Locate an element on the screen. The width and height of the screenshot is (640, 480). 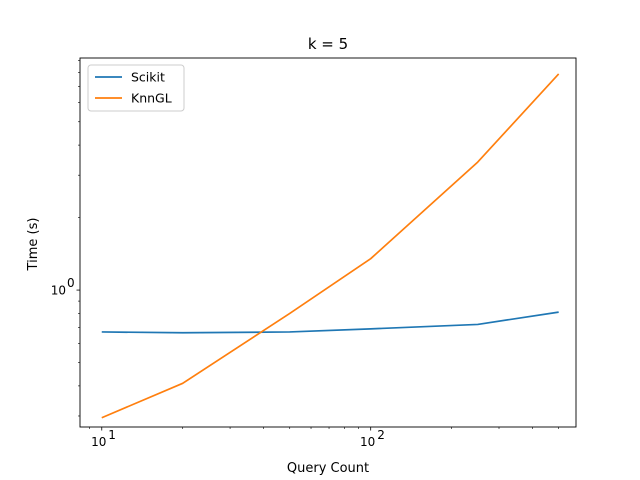
chart-title: k = 5 is located at coordinates (328, 44).